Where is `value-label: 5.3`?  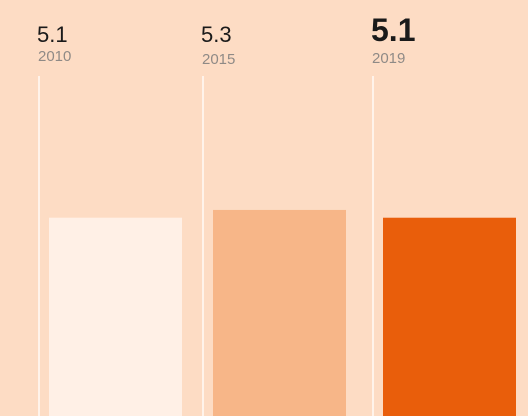
value-label: 5.3 is located at coordinates (216, 34).